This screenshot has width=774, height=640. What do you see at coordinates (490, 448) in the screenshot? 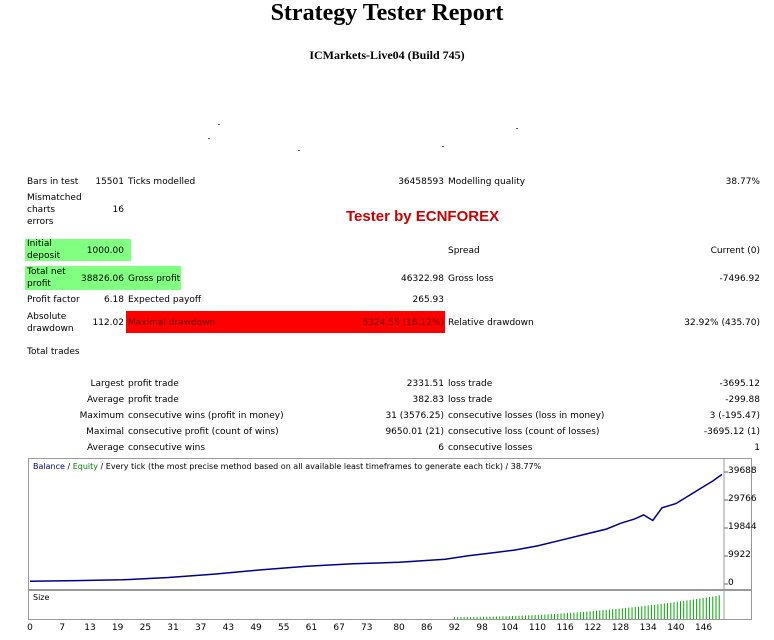
I see `average-cons-losses-label: consecutive losses` at bounding box center [490, 448].